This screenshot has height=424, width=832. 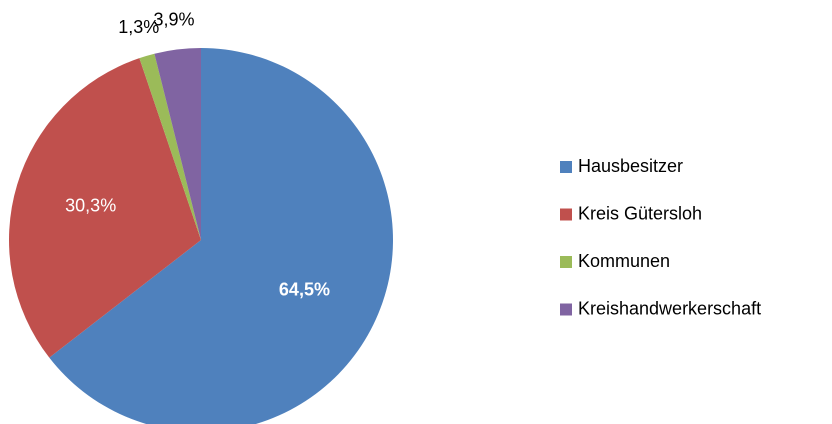 What do you see at coordinates (304, 289) in the screenshot?
I see `data-label: 64,5%` at bounding box center [304, 289].